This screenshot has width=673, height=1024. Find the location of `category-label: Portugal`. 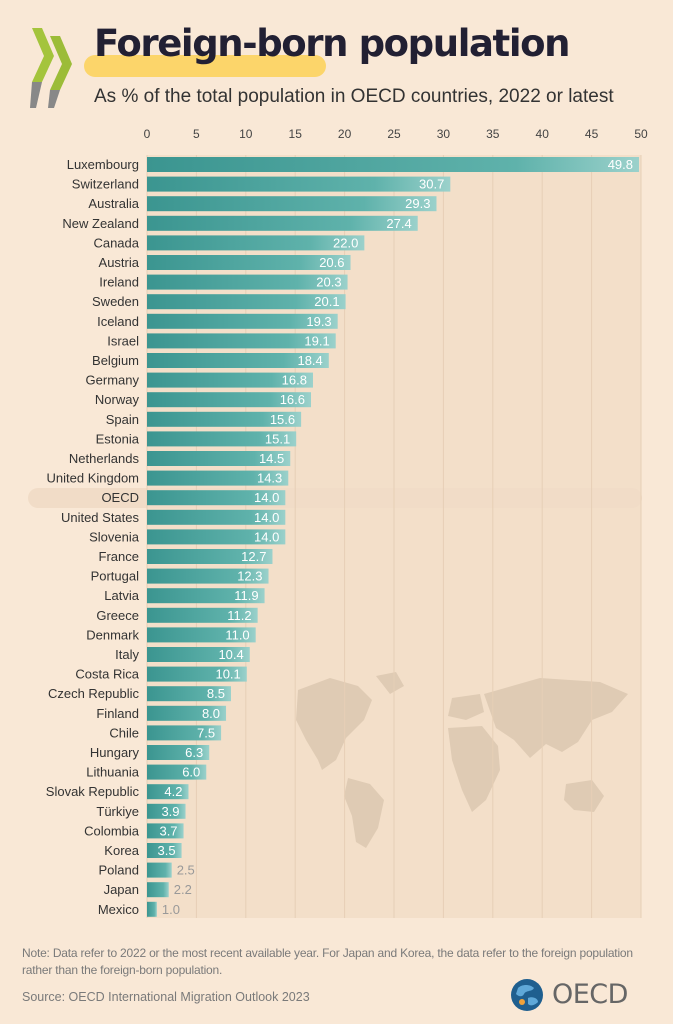

category-label: Portugal is located at coordinates (115, 576).